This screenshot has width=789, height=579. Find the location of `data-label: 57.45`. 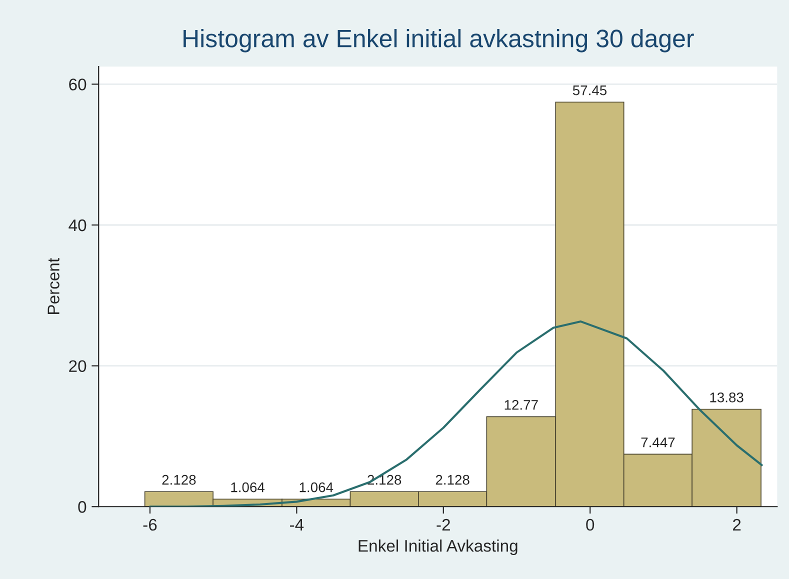

data-label: 57.45 is located at coordinates (589, 91).